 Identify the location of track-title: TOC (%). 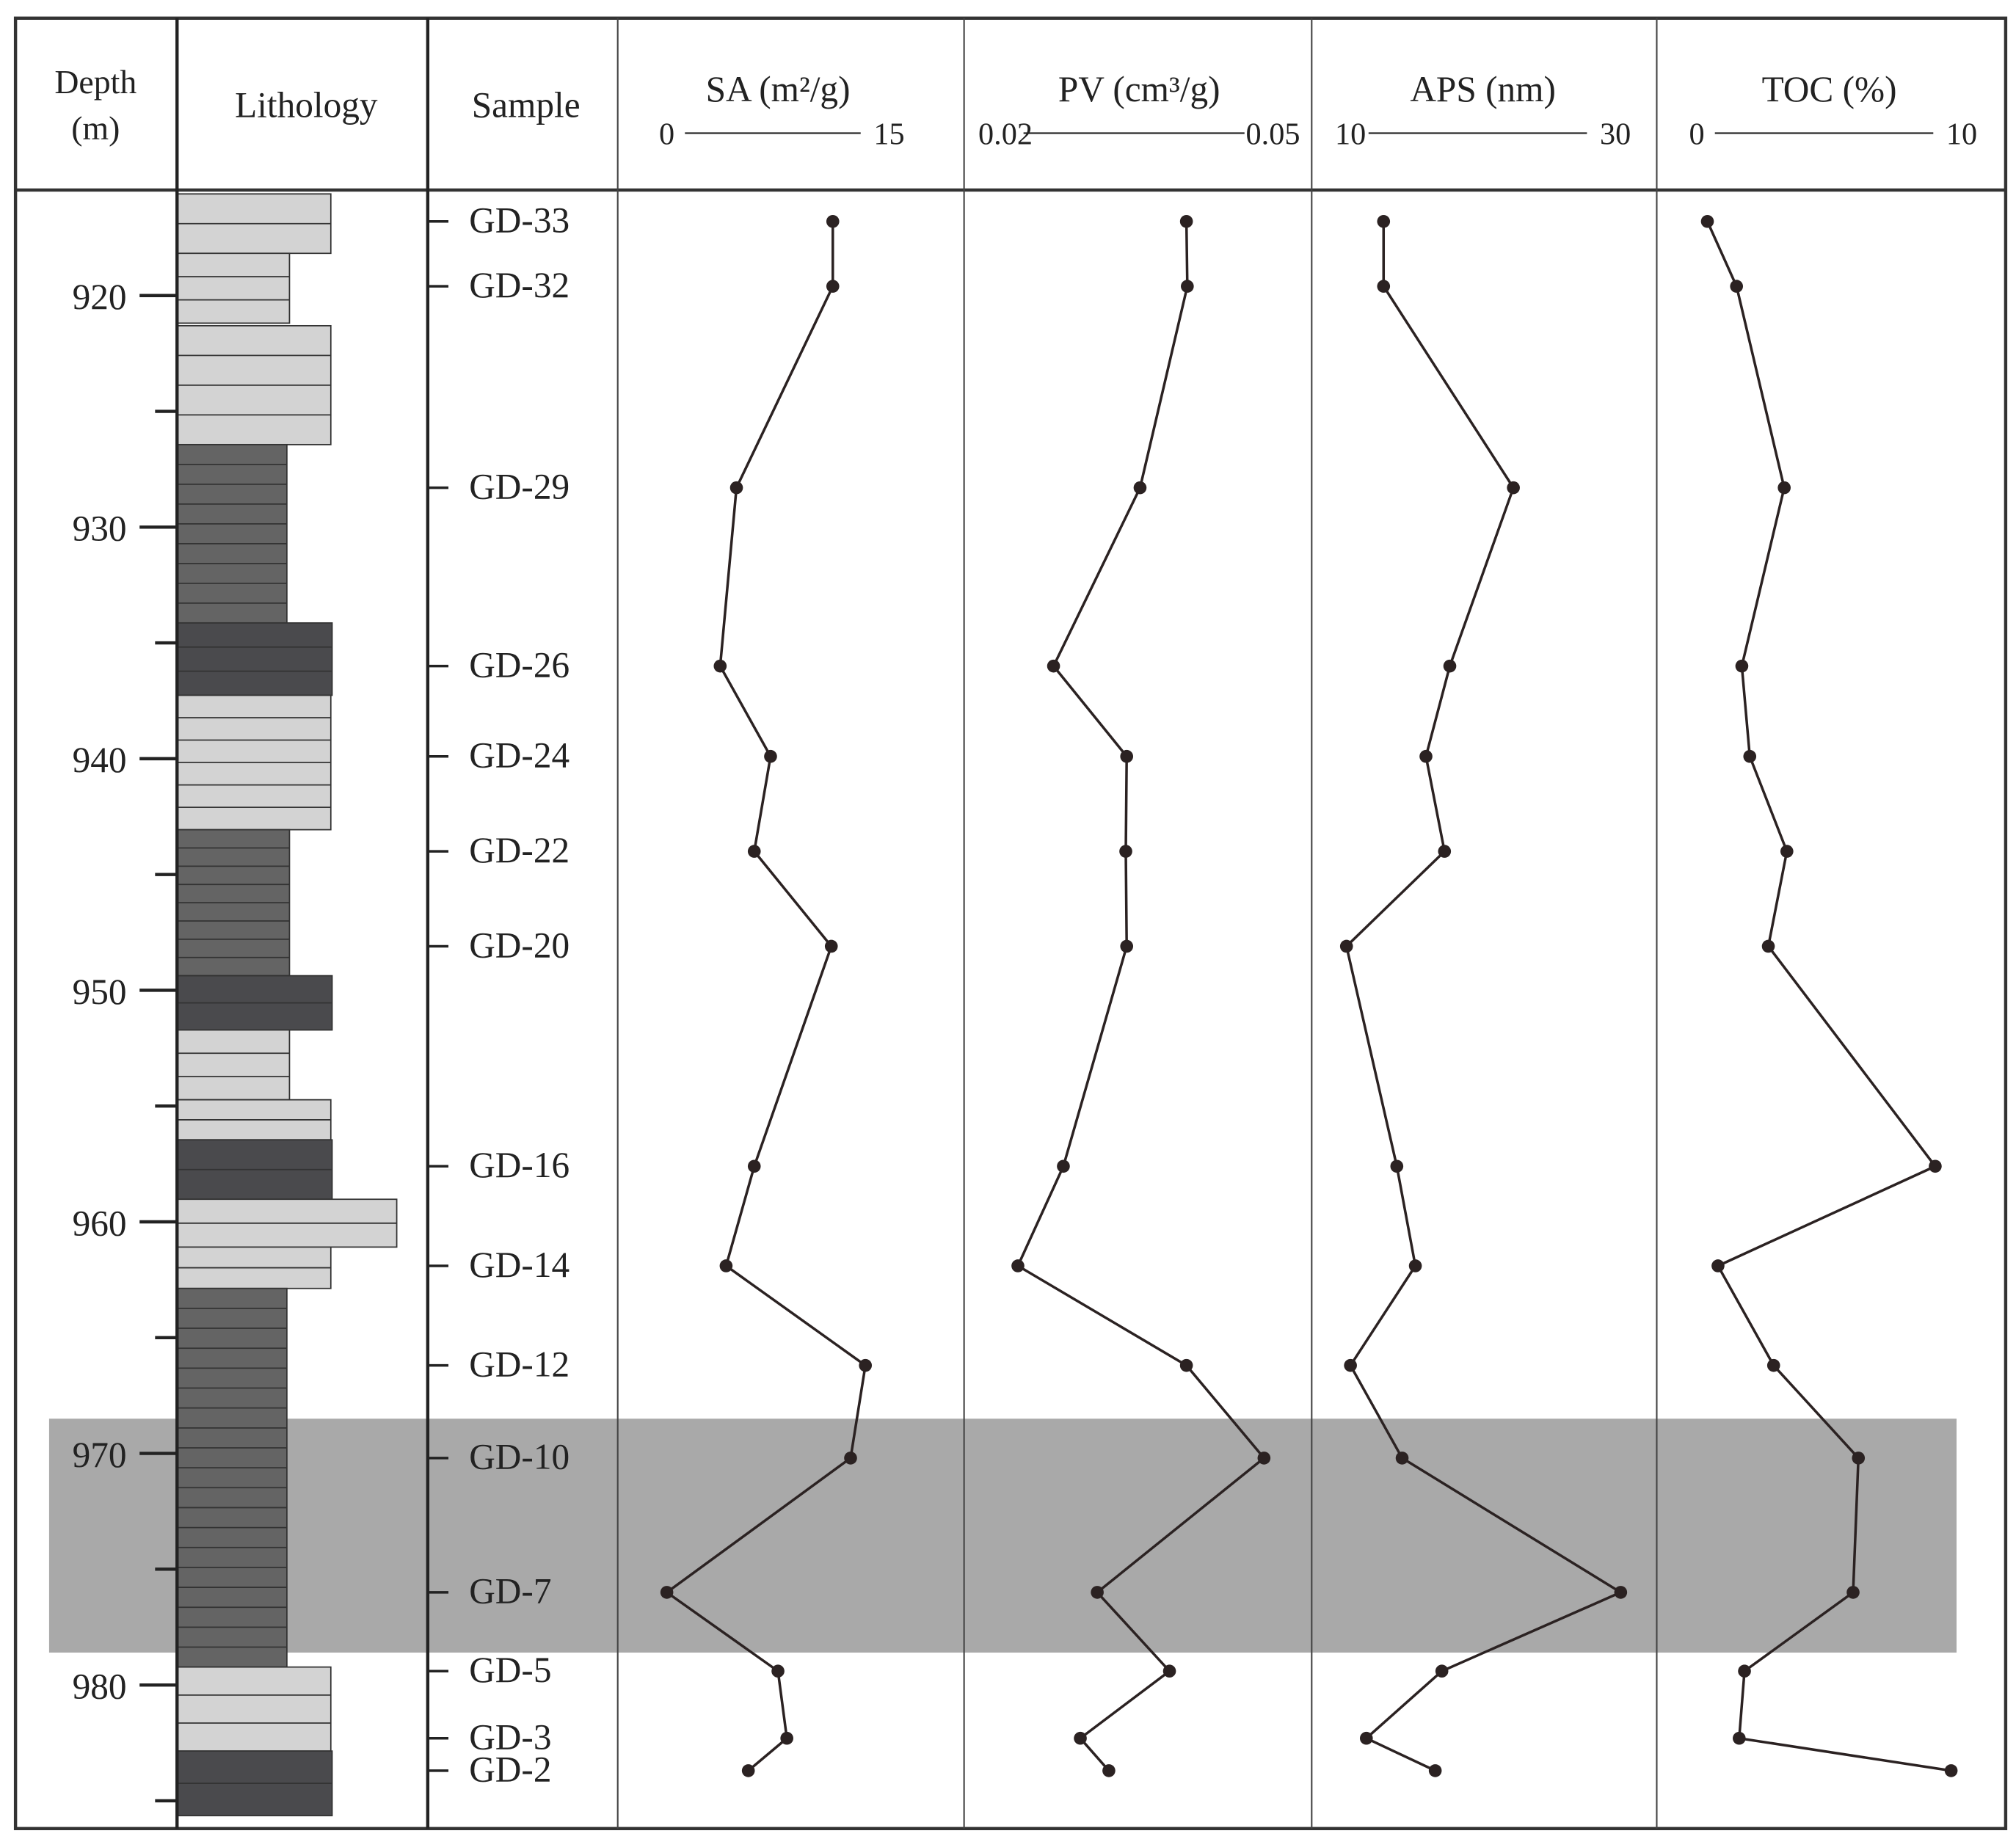
(1829, 89).